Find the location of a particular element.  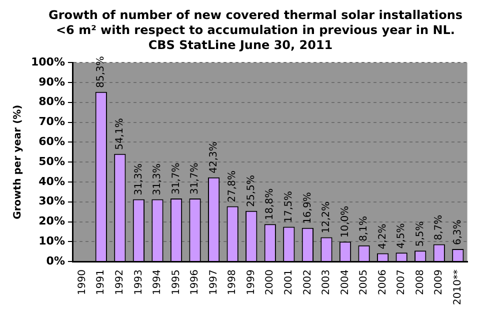

x-tick-label: 2003 is located at coordinates (326, 283).